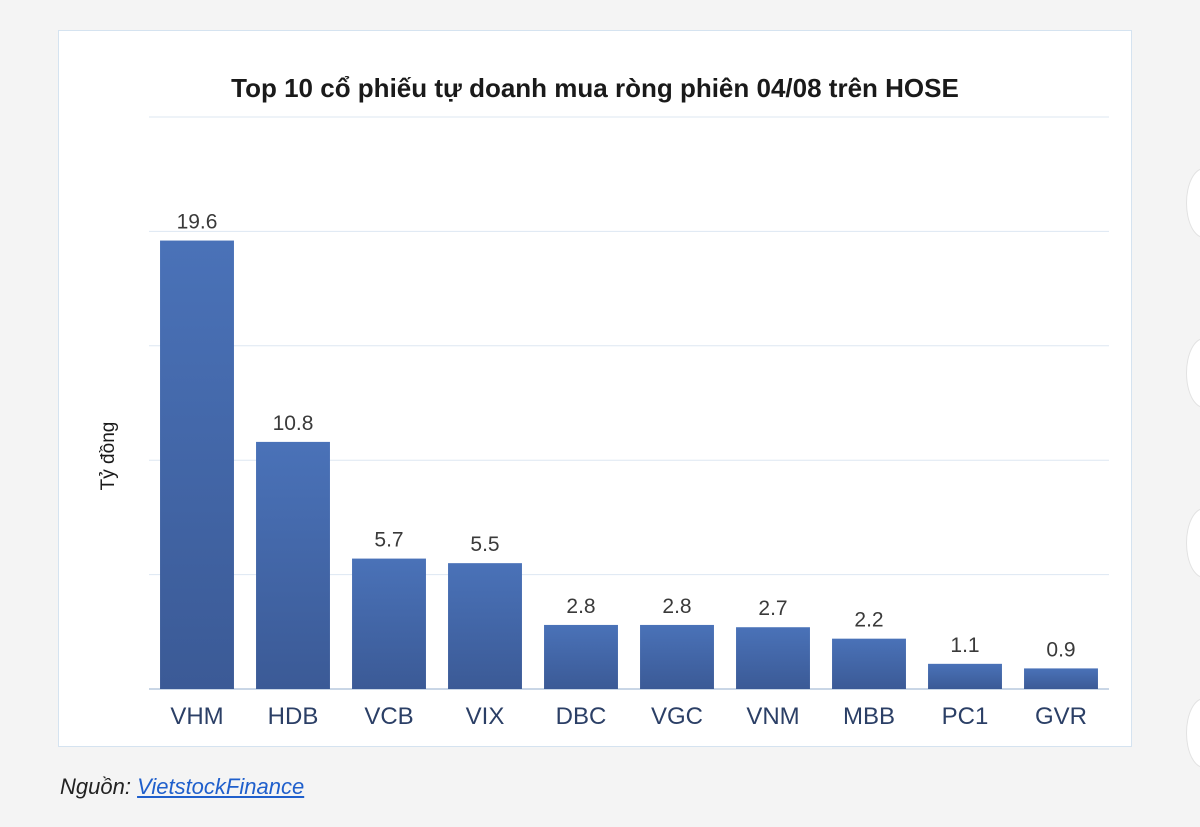 This screenshot has height=827, width=1200. Describe the element at coordinates (965, 676) in the screenshot. I see `bar-pc1` at that location.